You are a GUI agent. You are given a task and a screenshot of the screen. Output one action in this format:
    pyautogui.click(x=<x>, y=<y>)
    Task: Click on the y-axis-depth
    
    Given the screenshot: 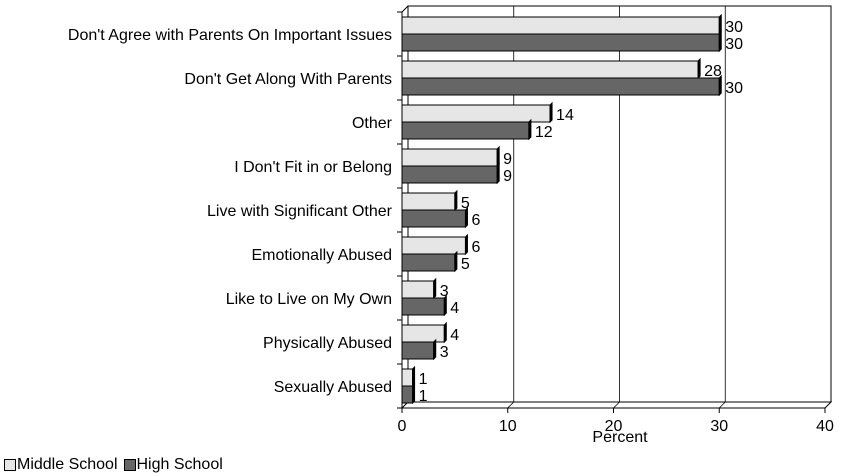 What is the action you would take?
    pyautogui.click(x=405, y=9)
    